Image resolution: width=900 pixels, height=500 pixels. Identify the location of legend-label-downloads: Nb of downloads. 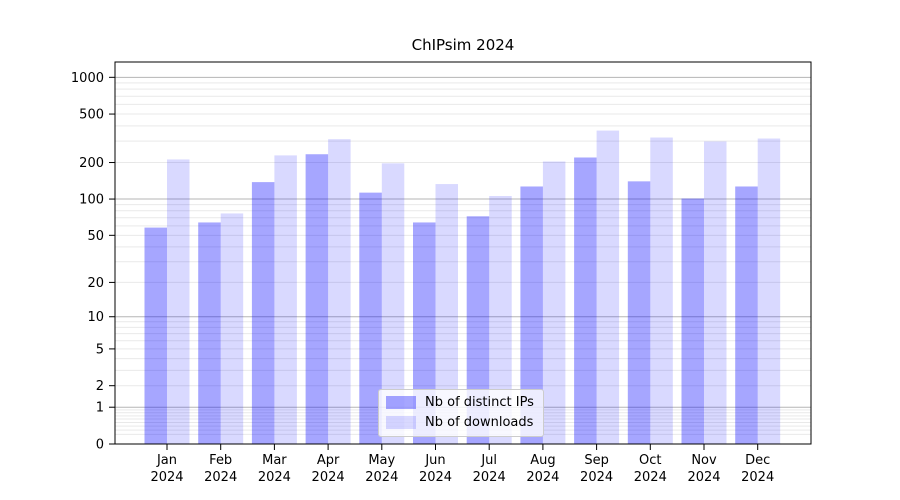
(479, 422).